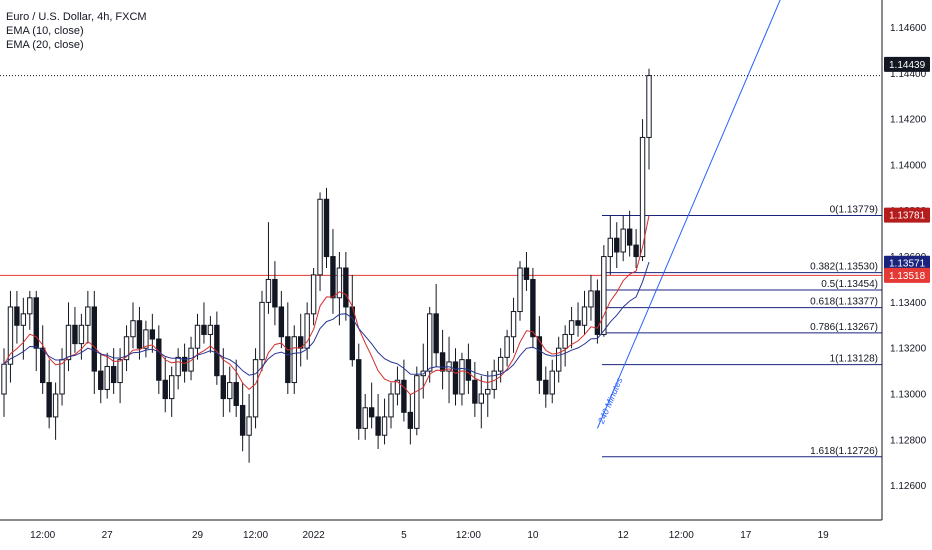  Describe the element at coordinates (624, 535) in the screenshot. I see `x-tick-label: 12` at that location.